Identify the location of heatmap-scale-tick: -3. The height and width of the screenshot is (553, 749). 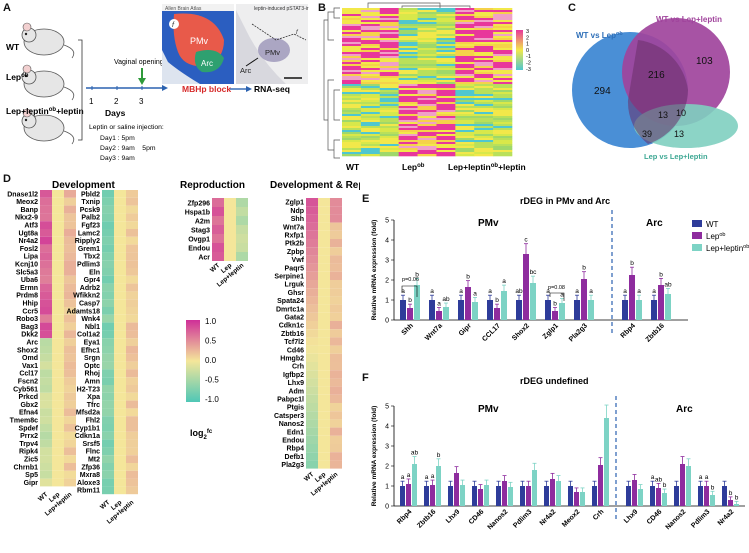
(528, 70).